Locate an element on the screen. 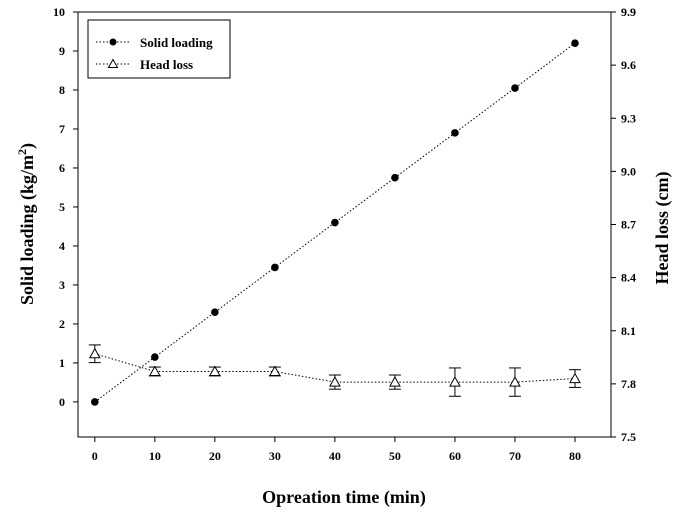 This screenshot has height=512, width=682. left-y-tick-label: 6 is located at coordinates (62, 168).